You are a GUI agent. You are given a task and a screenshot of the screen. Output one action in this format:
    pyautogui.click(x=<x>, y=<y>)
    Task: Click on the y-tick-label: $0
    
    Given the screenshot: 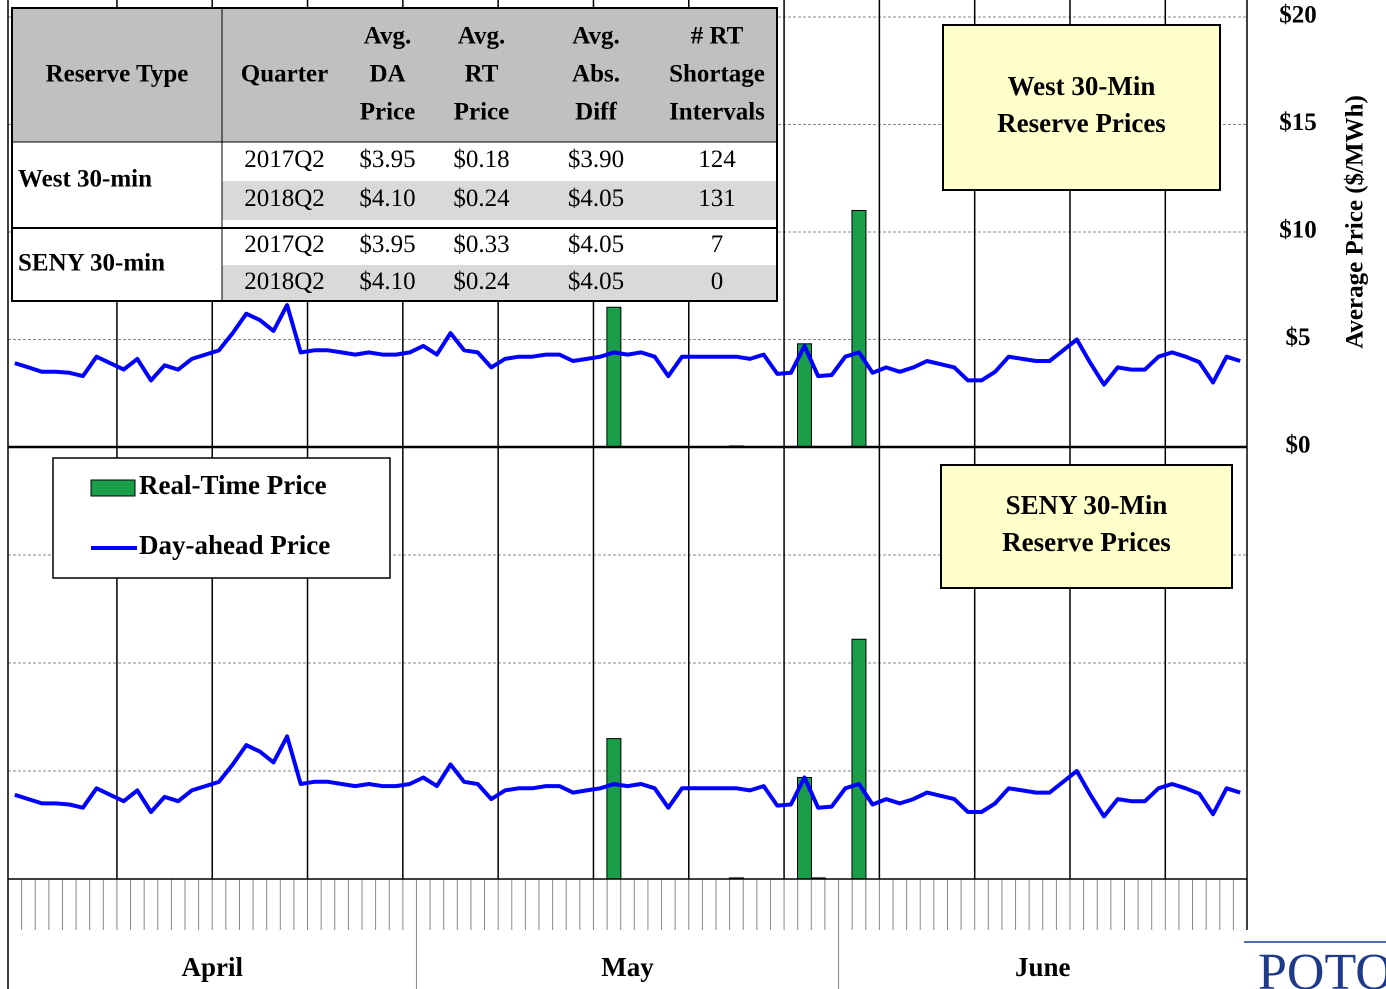 What is the action you would take?
    pyautogui.click(x=1298, y=445)
    